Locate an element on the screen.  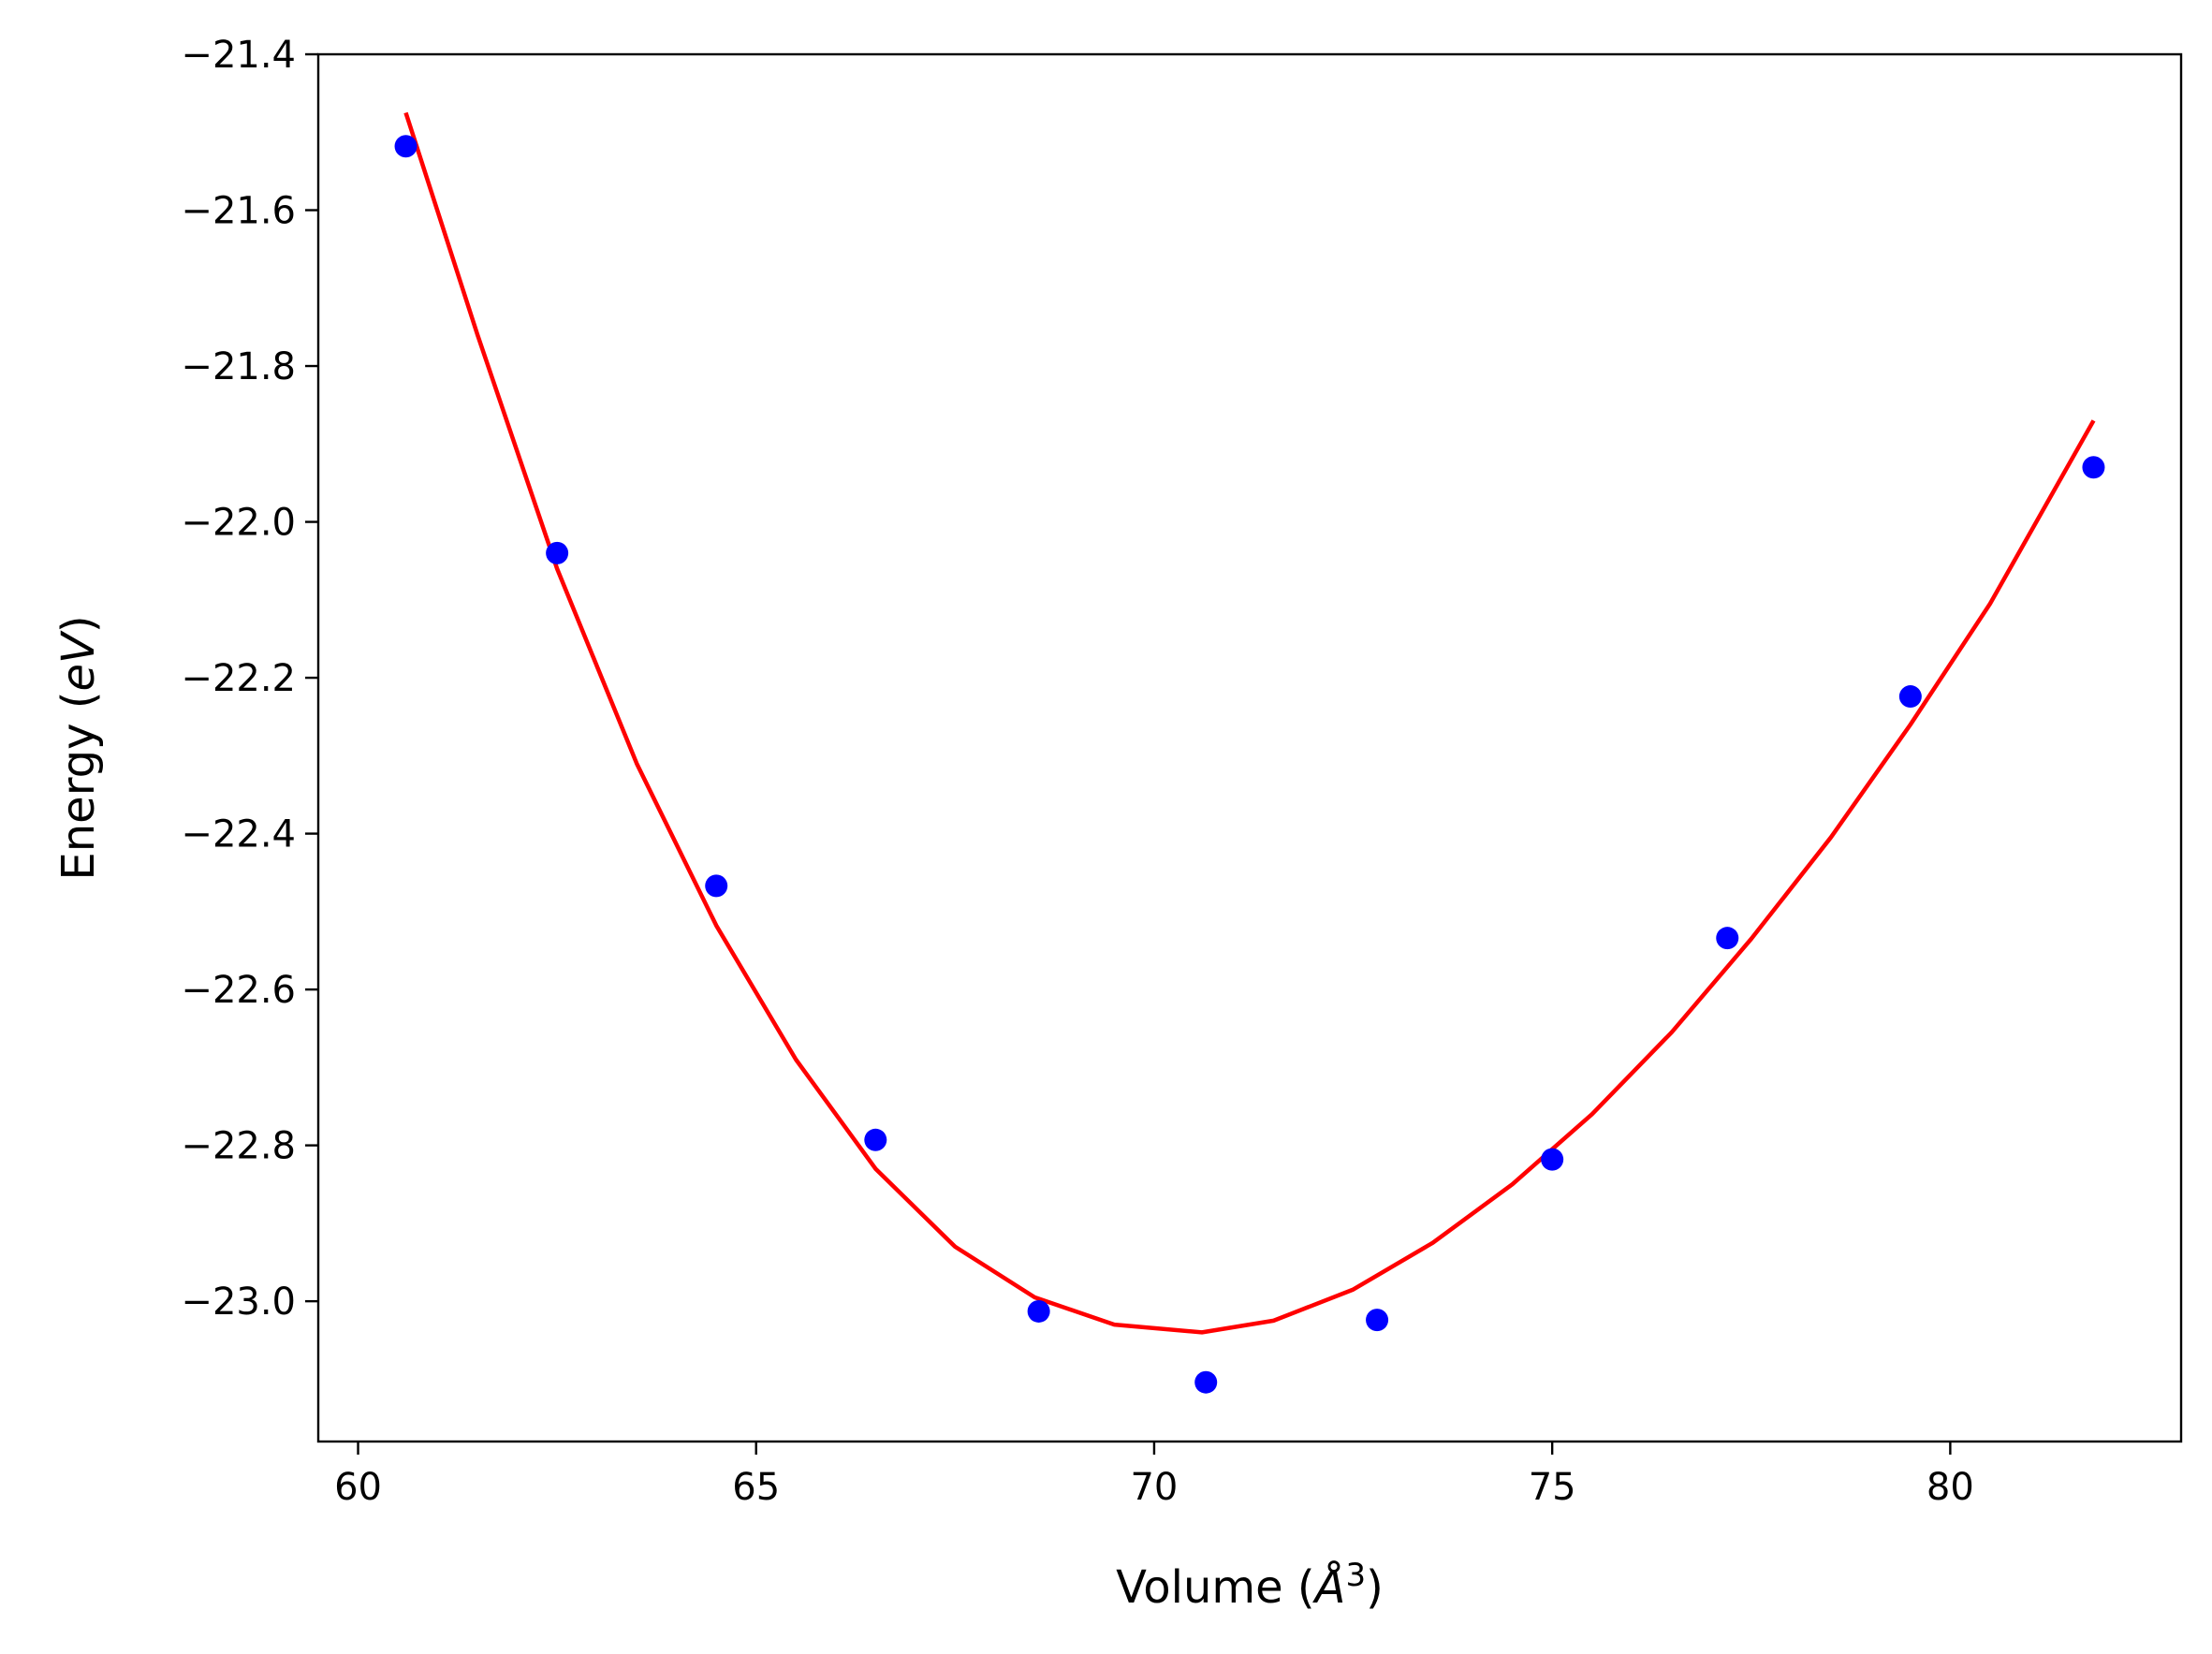
y-axis-label-suffix: ) is located at coordinates (78, 624).